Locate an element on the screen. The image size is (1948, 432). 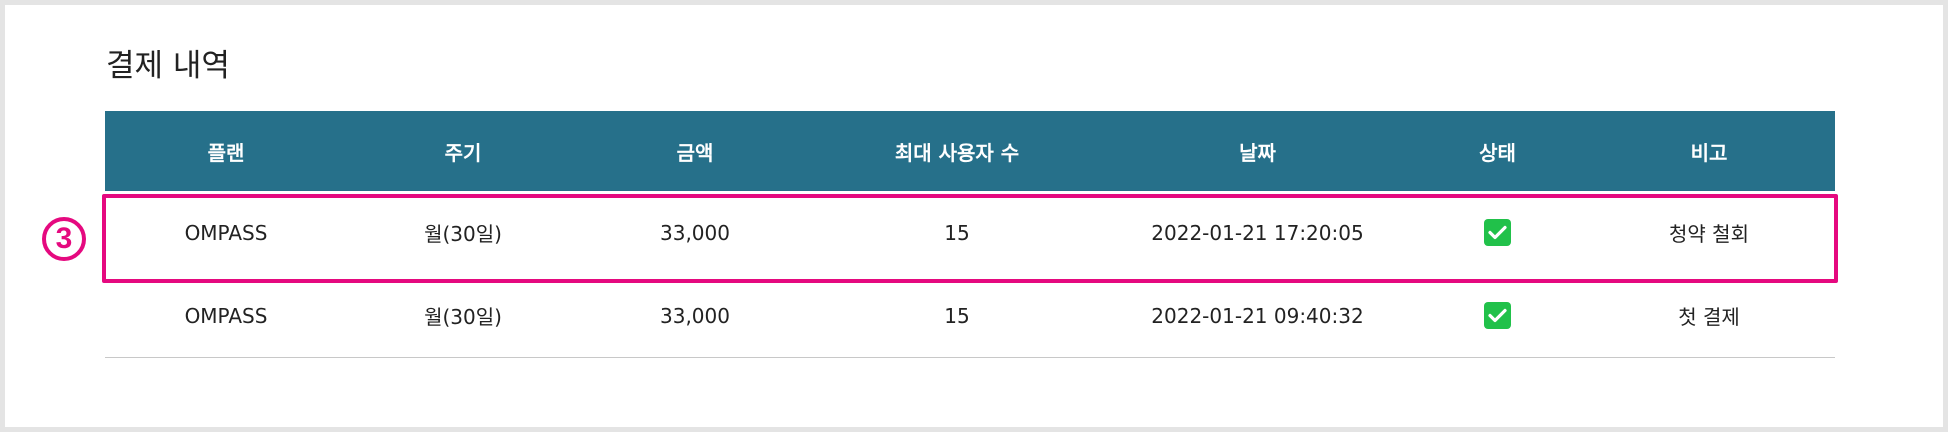
column-header-note: 비고 is located at coordinates (1709, 152).